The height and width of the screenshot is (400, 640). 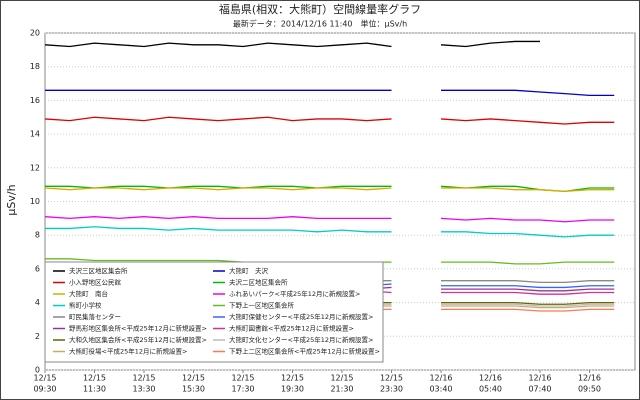 What do you see at coordinates (37, 370) in the screenshot?
I see `y-tick-label: 0` at bounding box center [37, 370].